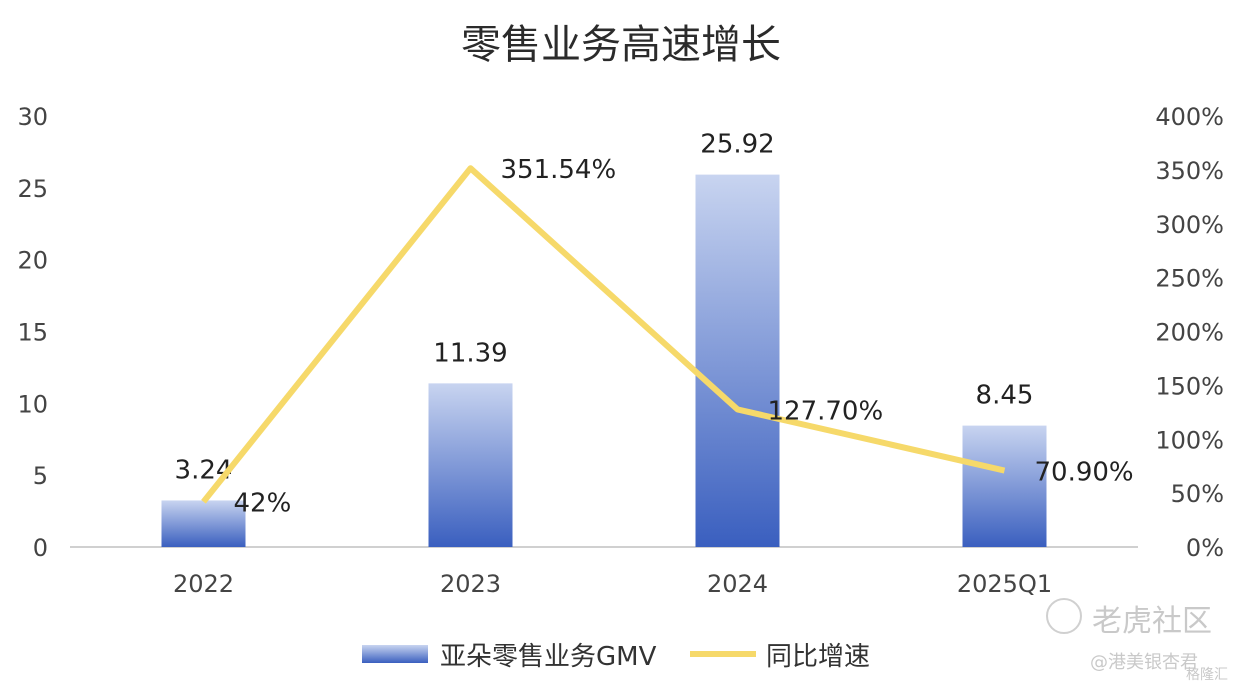 The width and height of the screenshot is (1242, 686). I want to click on right-tick-label: 350%, so click(1189, 171).